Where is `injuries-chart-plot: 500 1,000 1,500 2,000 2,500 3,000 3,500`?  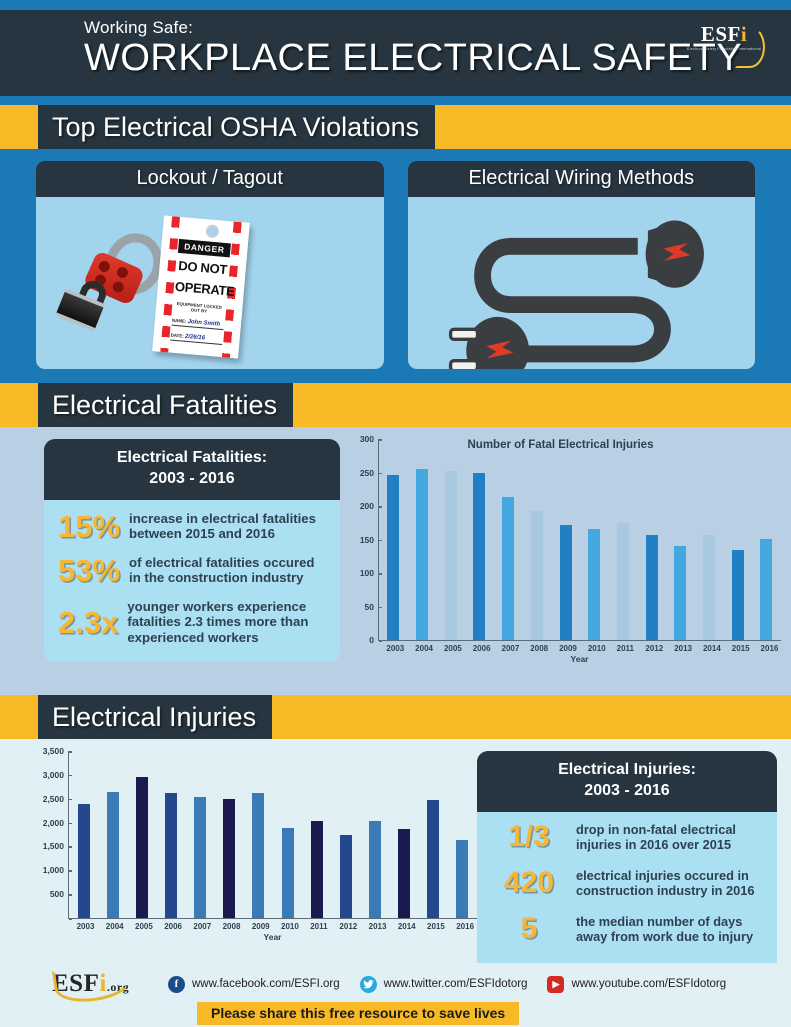
injuries-chart-plot: 500 1,000 1,500 2,000 2,500 3,000 3,500 is located at coordinates (260, 833).